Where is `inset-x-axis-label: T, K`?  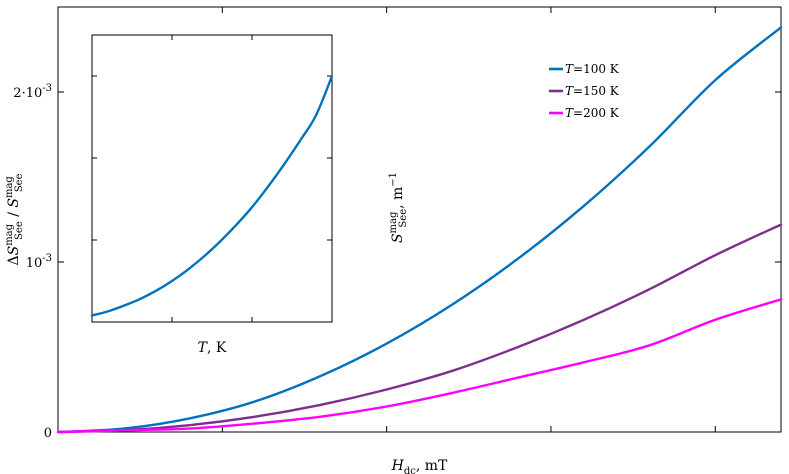
inset-x-axis-label: T, K is located at coordinates (212, 348).